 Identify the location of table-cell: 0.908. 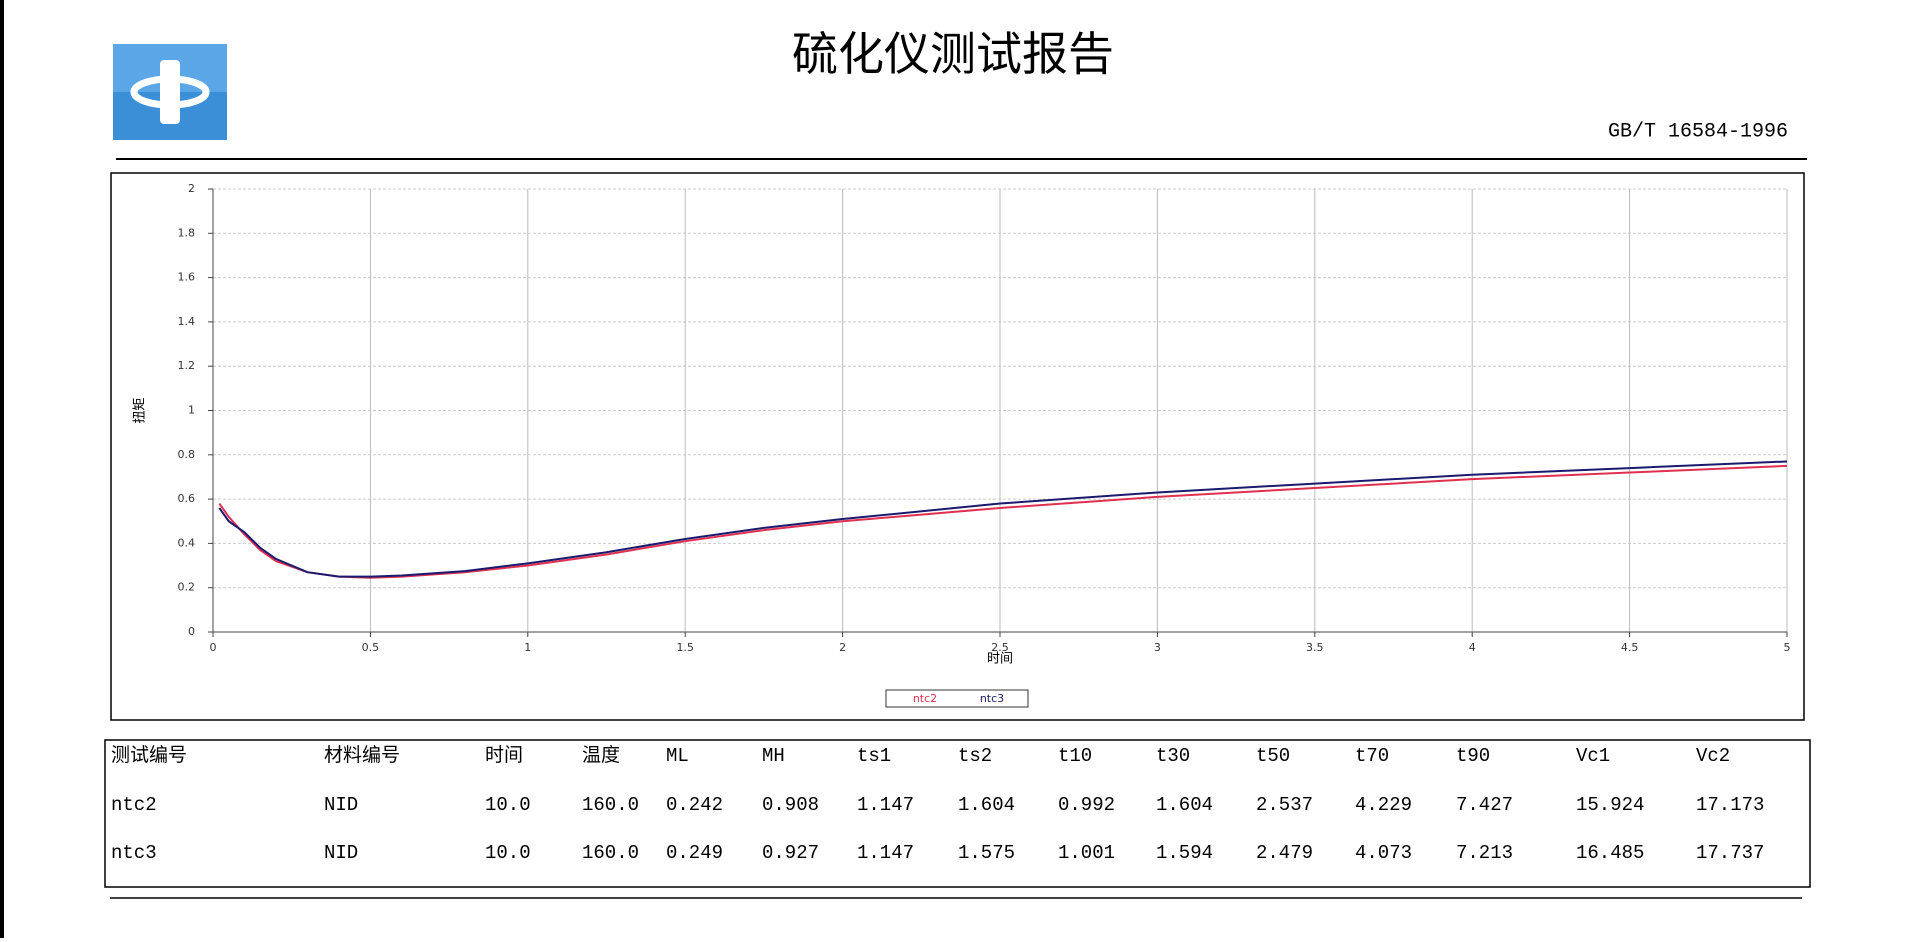
(790, 805).